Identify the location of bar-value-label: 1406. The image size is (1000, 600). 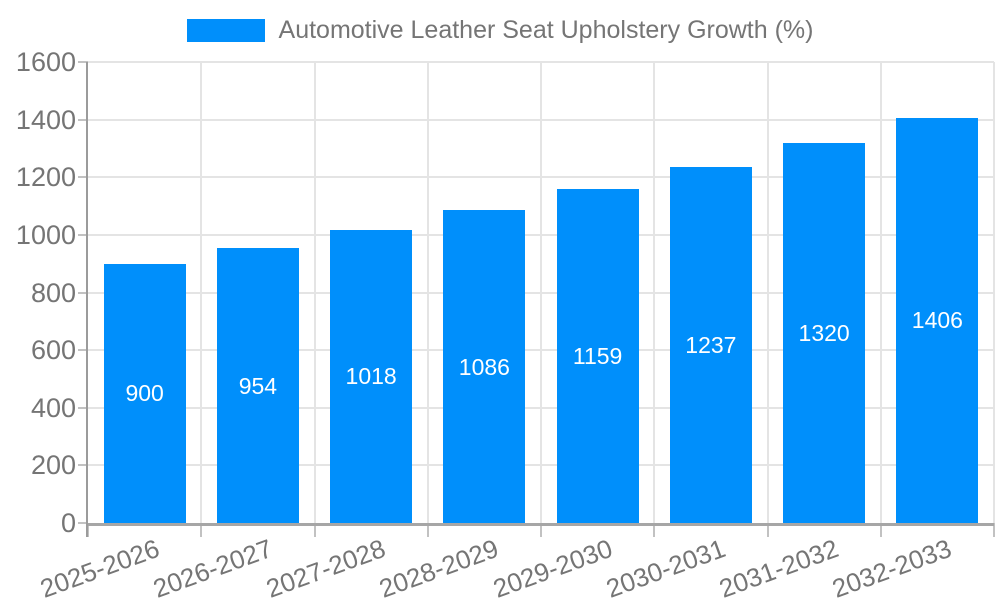
(937, 320).